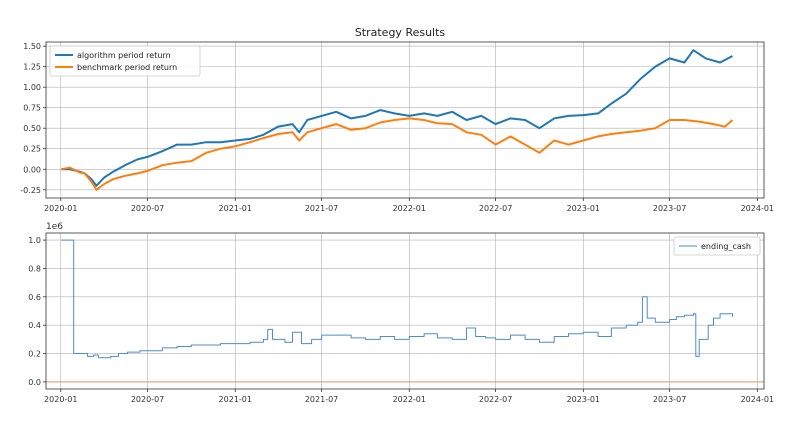 Image resolution: width=800 pixels, height=426 pixels. Describe the element at coordinates (34, 325) in the screenshot. I see `y-tick-label: 0.4` at that location.